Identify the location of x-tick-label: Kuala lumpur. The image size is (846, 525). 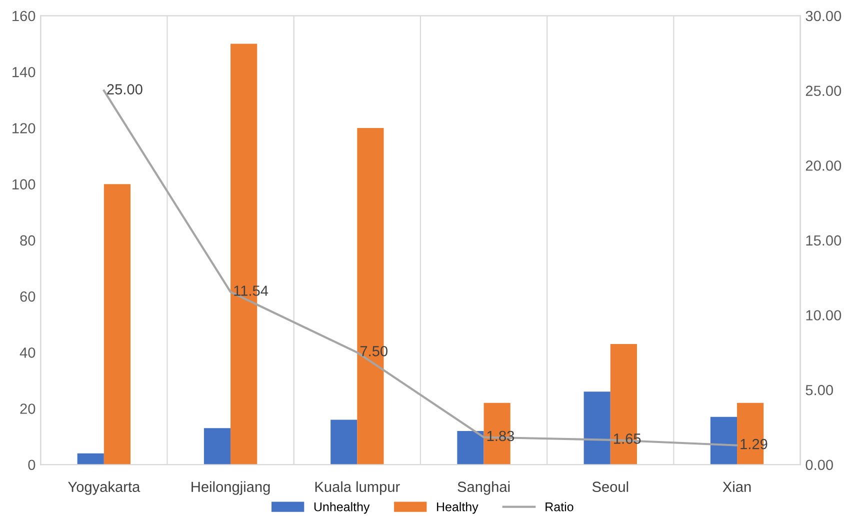
(357, 488).